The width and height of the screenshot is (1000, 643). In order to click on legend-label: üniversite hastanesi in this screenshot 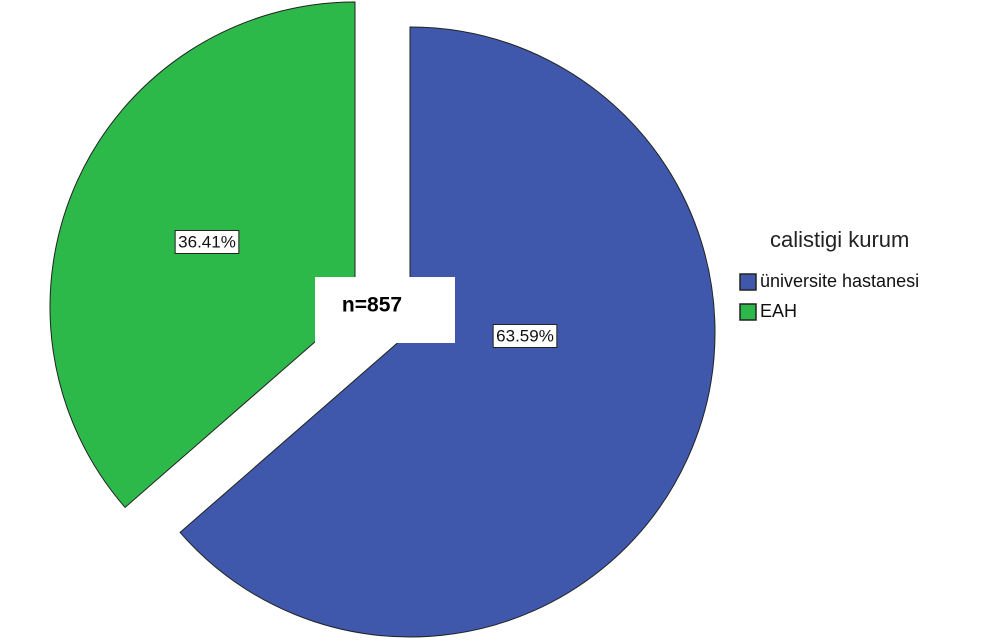, I will do `click(839, 281)`.